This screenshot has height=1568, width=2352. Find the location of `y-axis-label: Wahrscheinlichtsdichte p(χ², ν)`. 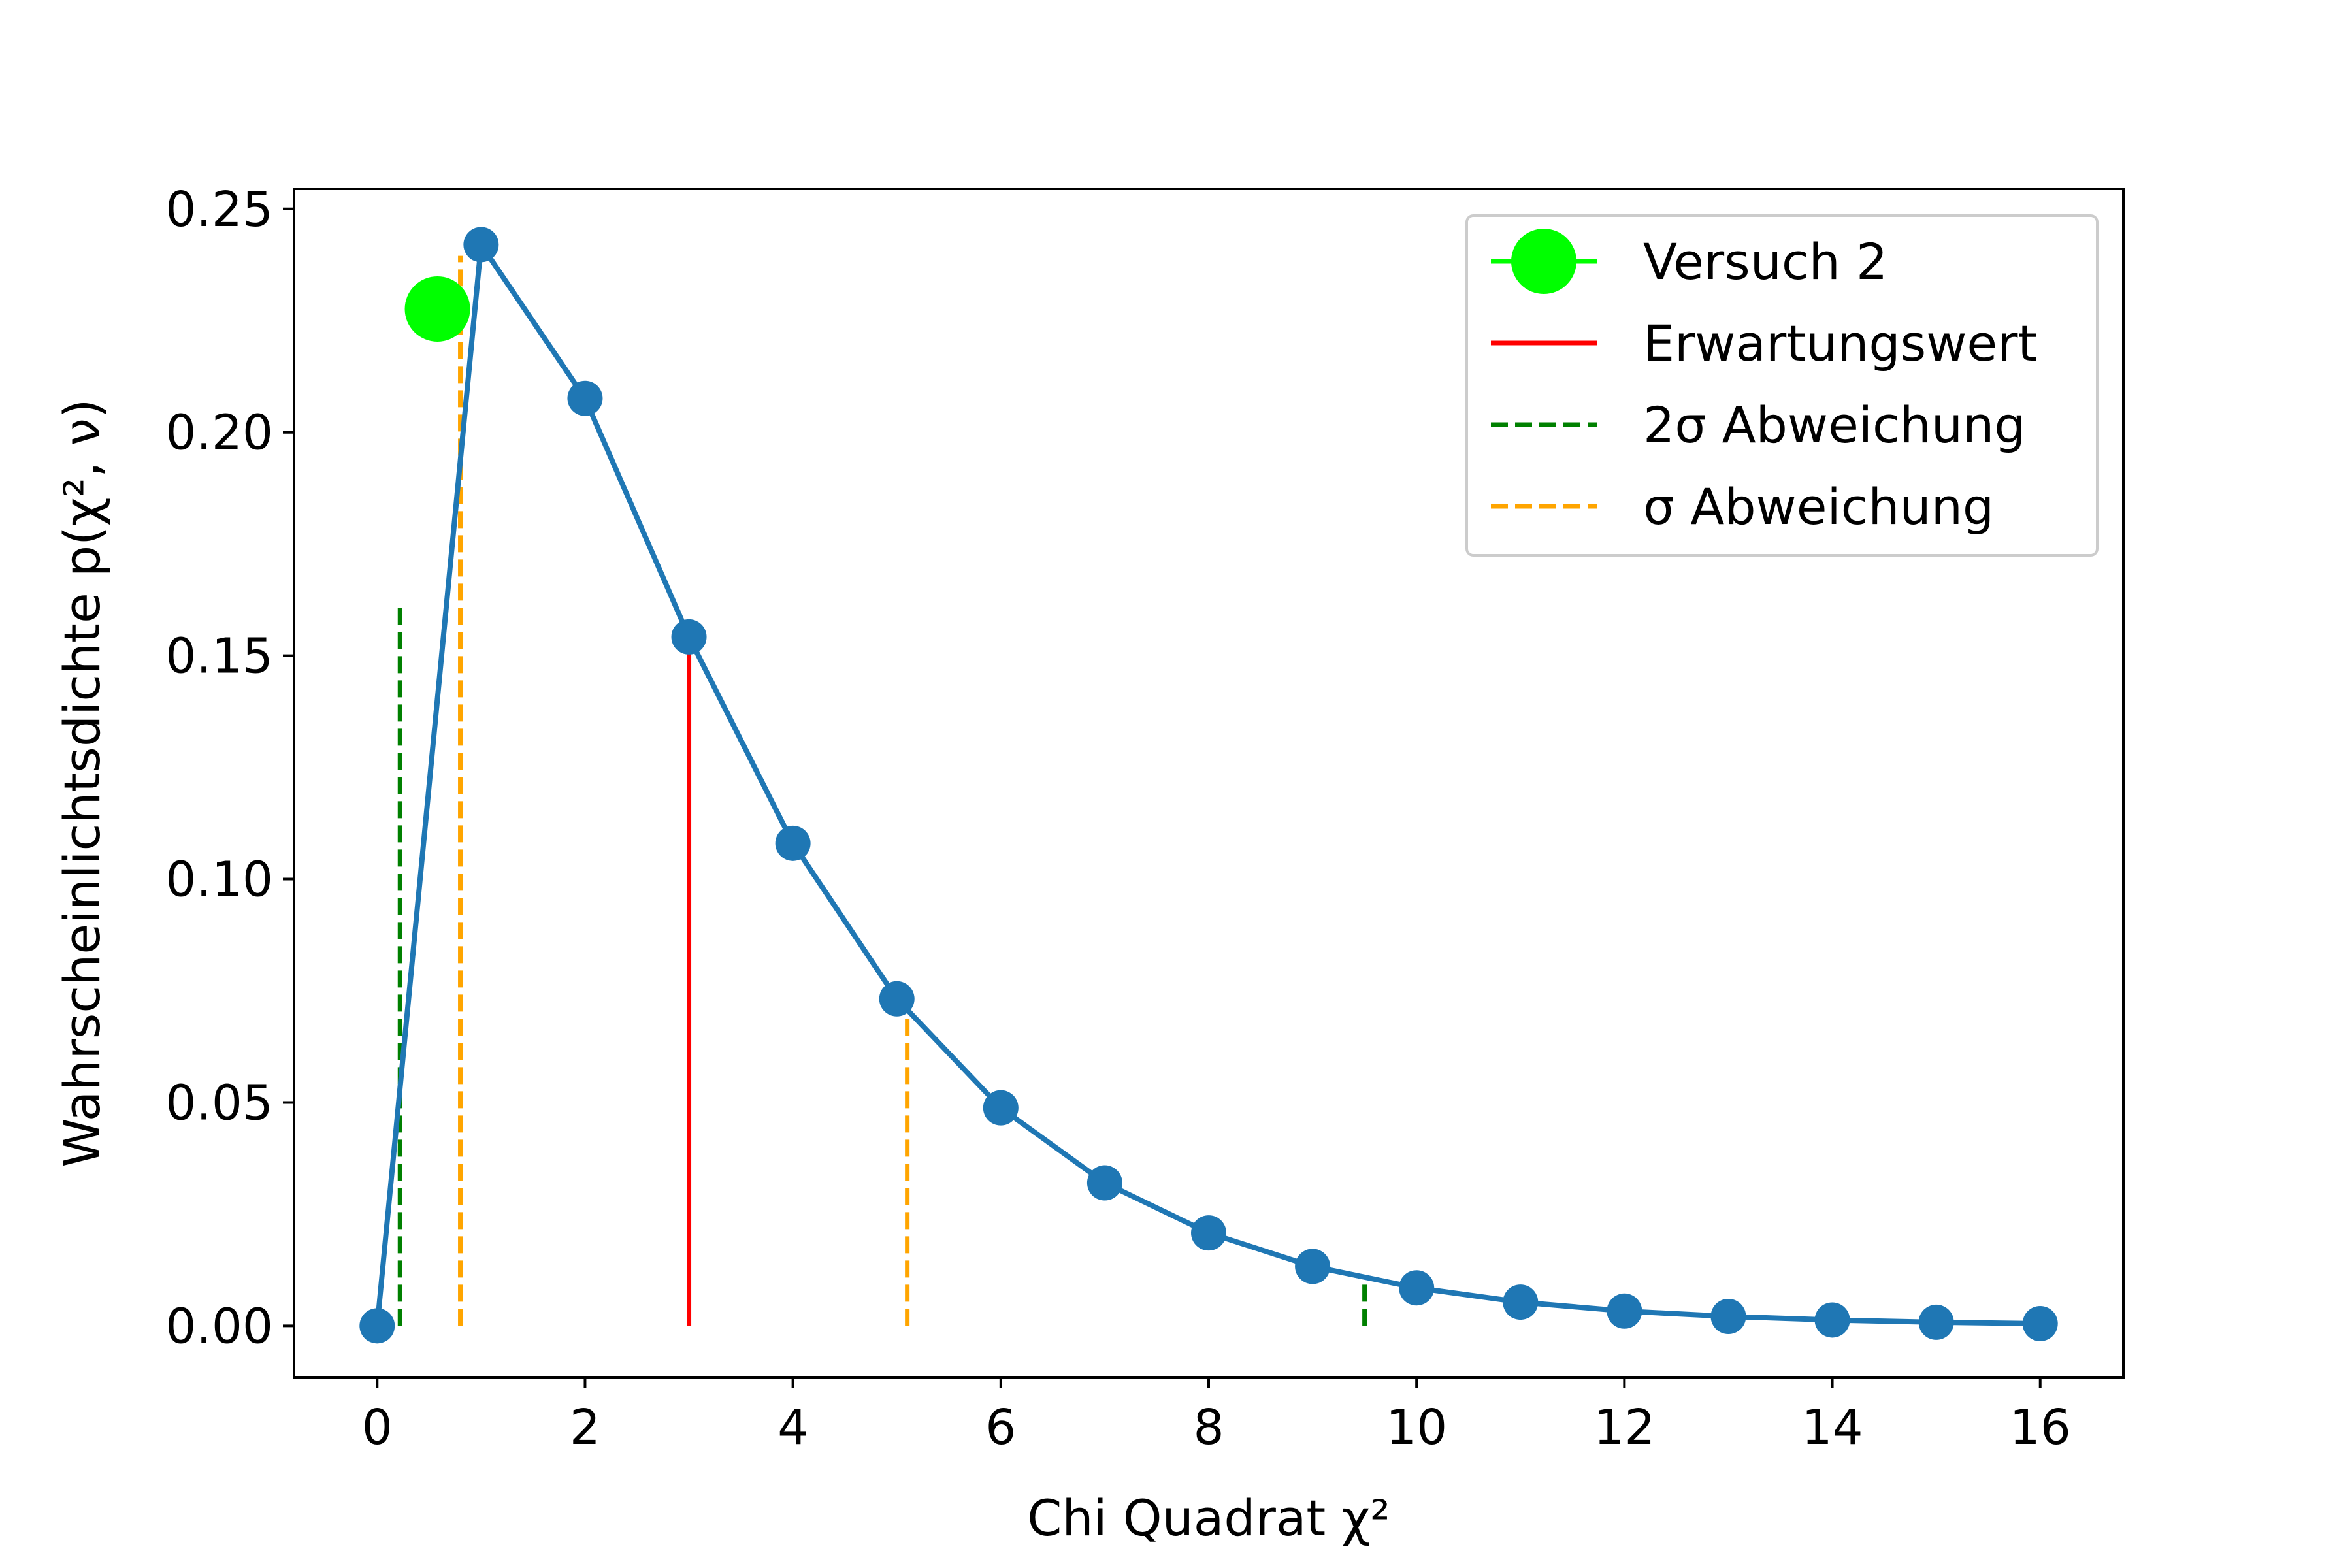

y-axis-label: Wahrscheinlichtsdichte p(χ², ν) is located at coordinates (82, 783).